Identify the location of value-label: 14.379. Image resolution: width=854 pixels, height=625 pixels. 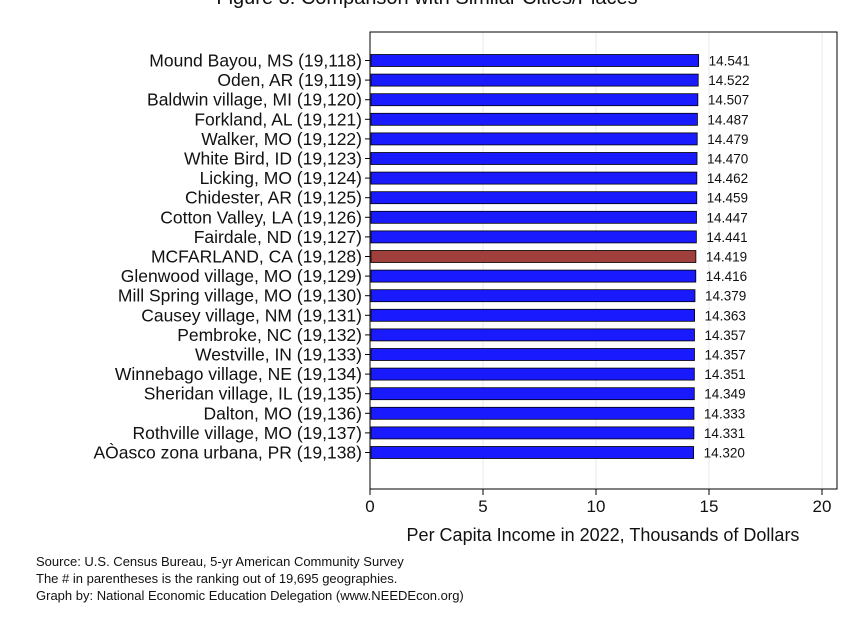
(725, 296).